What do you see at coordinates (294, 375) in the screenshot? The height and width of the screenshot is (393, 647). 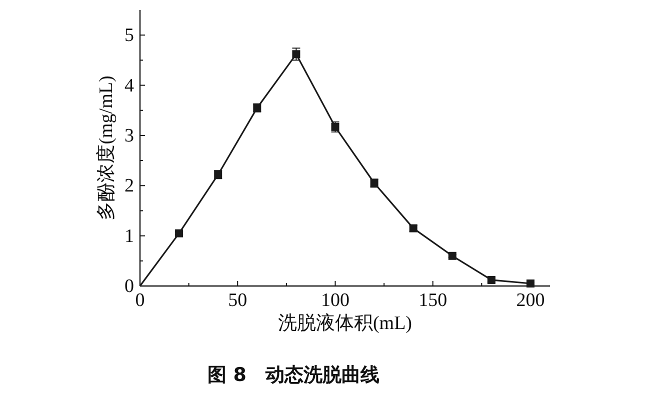 I see `text: 图 8 动态洗脱曲线` at bounding box center [294, 375].